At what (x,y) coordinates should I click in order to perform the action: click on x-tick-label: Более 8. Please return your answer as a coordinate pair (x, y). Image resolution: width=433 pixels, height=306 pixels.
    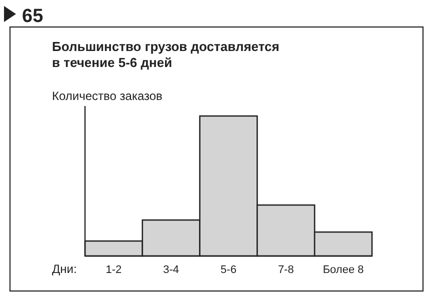
    Looking at the image, I should click on (343, 270).